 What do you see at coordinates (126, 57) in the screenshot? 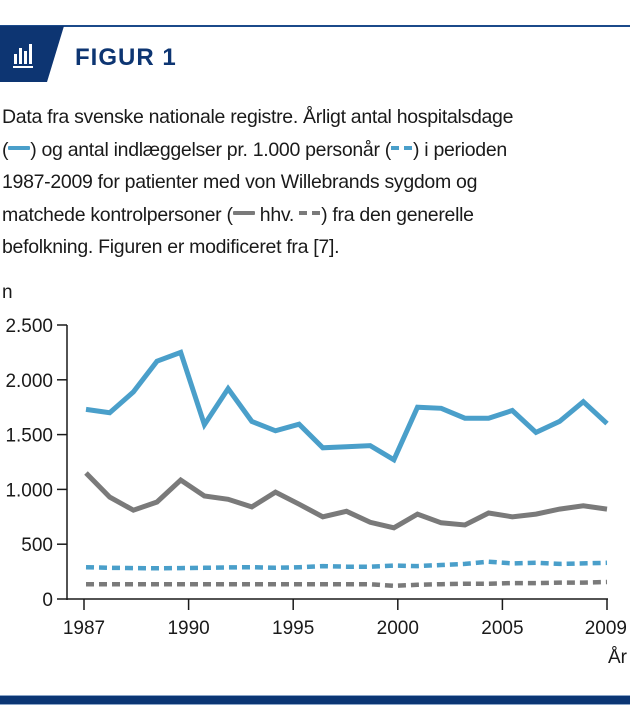
I see `figure-title: FIGUR 1` at bounding box center [126, 57].